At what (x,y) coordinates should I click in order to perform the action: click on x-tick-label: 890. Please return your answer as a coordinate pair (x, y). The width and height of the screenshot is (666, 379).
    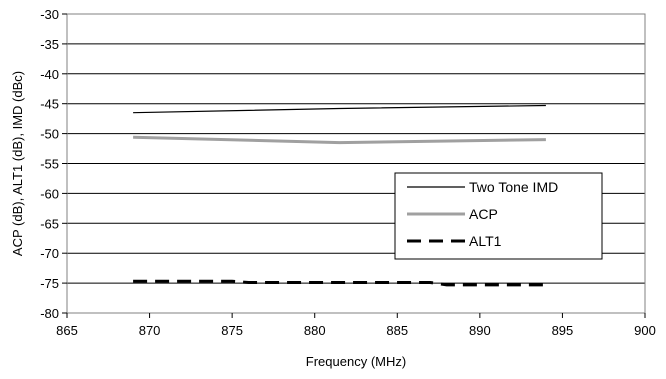
    Looking at the image, I should click on (480, 330).